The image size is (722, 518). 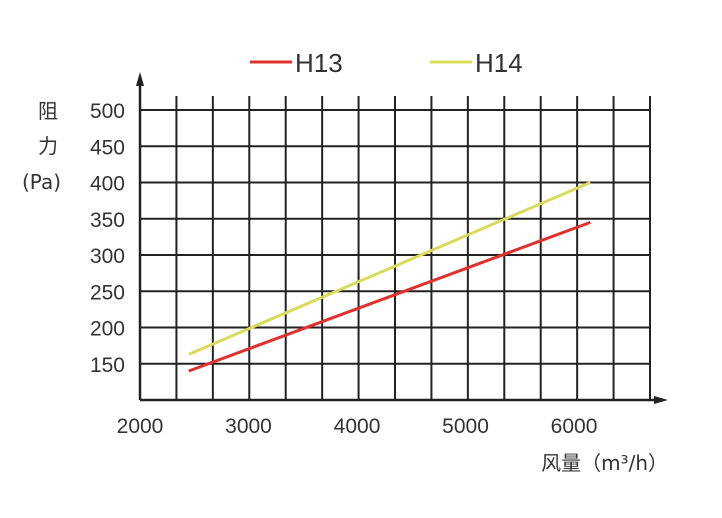 I want to click on y-axis-arrow-icon, so click(x=140, y=79).